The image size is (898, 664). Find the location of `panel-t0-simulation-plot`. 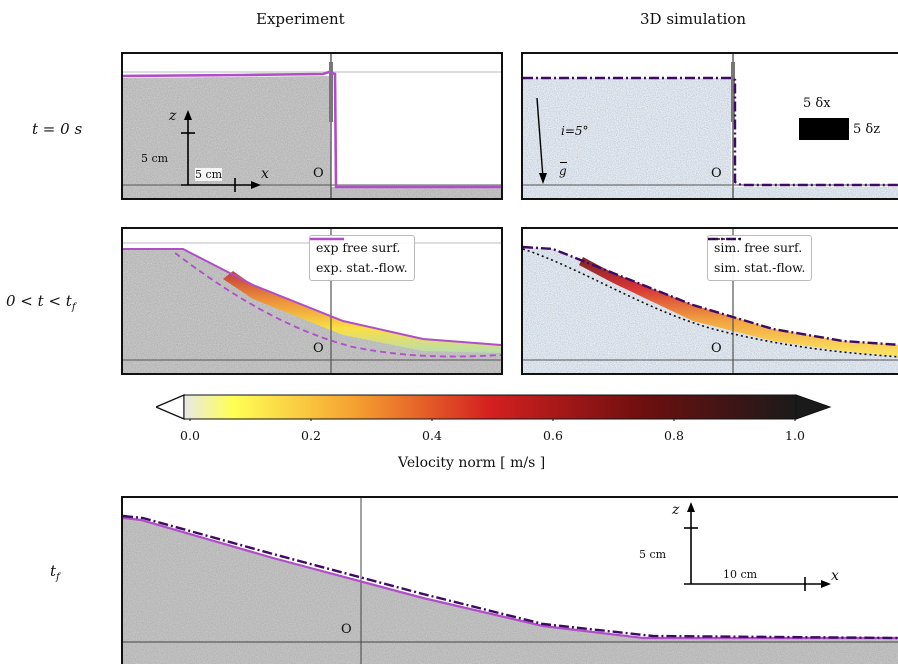

panel-t0-simulation-plot is located at coordinates (710, 126).